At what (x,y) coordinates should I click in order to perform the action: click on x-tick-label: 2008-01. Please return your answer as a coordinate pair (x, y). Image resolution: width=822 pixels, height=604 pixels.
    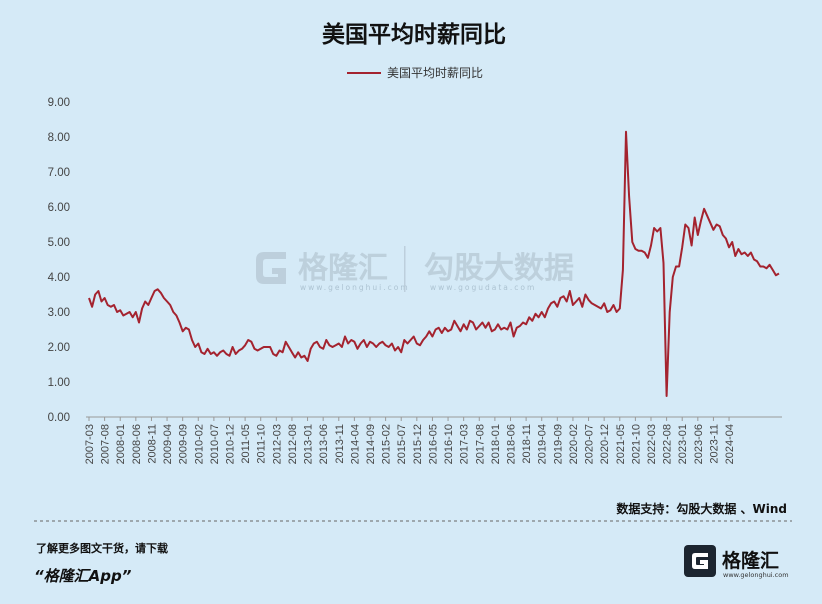
    Looking at the image, I should click on (121, 444).